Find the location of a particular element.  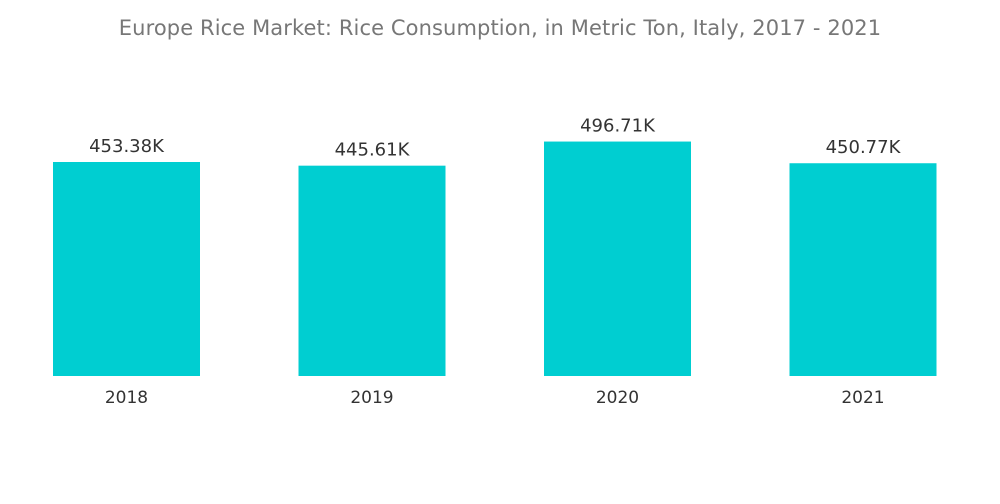

bar-2019 is located at coordinates (372, 270).